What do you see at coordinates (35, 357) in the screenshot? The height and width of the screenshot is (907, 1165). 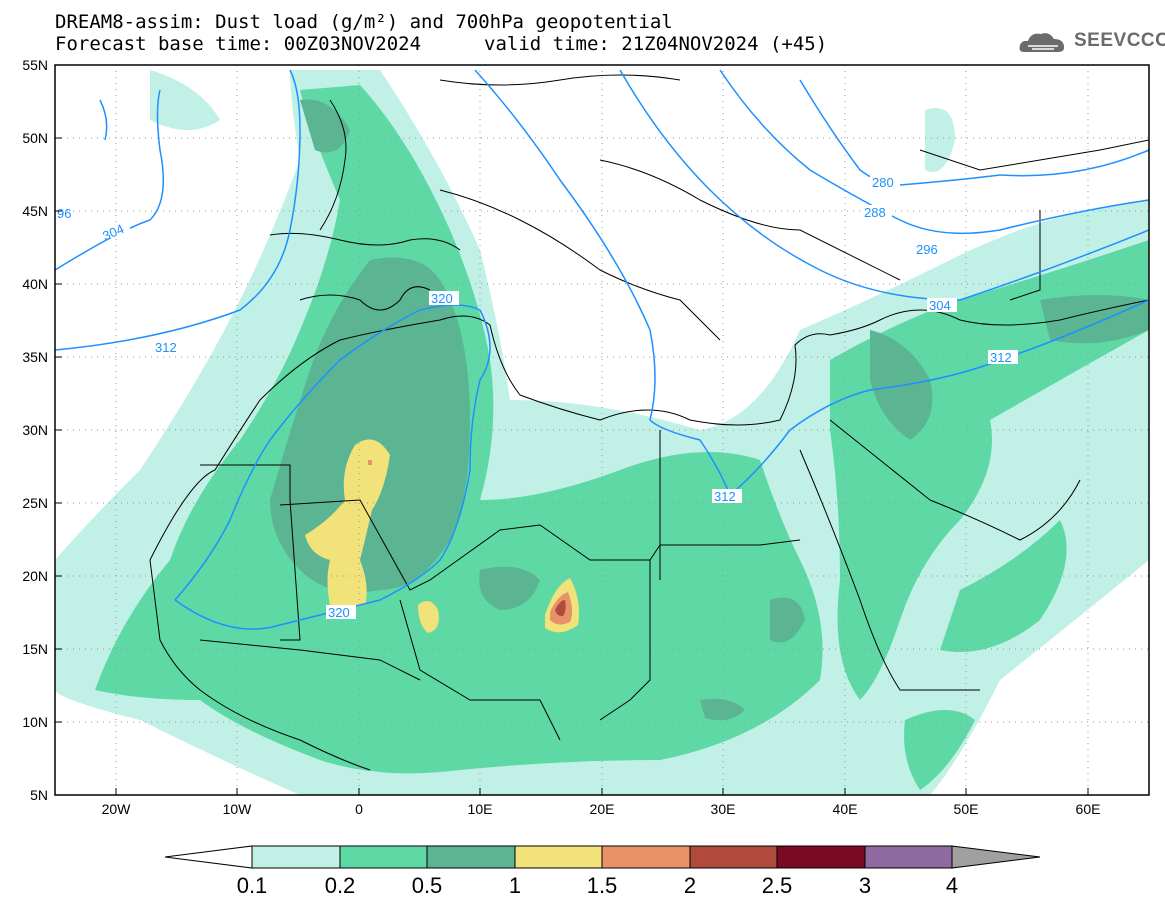 I see `lat-label: 35N` at bounding box center [35, 357].